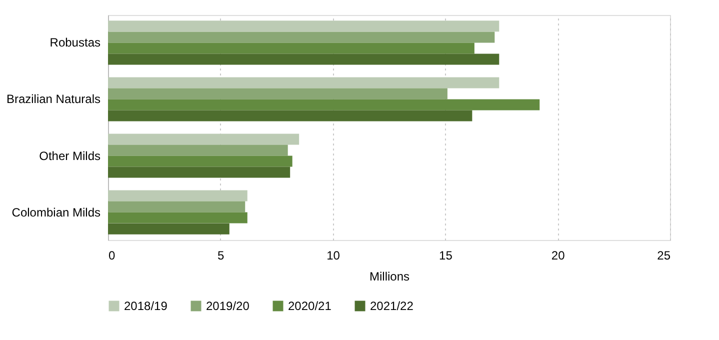  Describe the element at coordinates (389, 277) in the screenshot. I see `x-axis-title: Millions` at that location.